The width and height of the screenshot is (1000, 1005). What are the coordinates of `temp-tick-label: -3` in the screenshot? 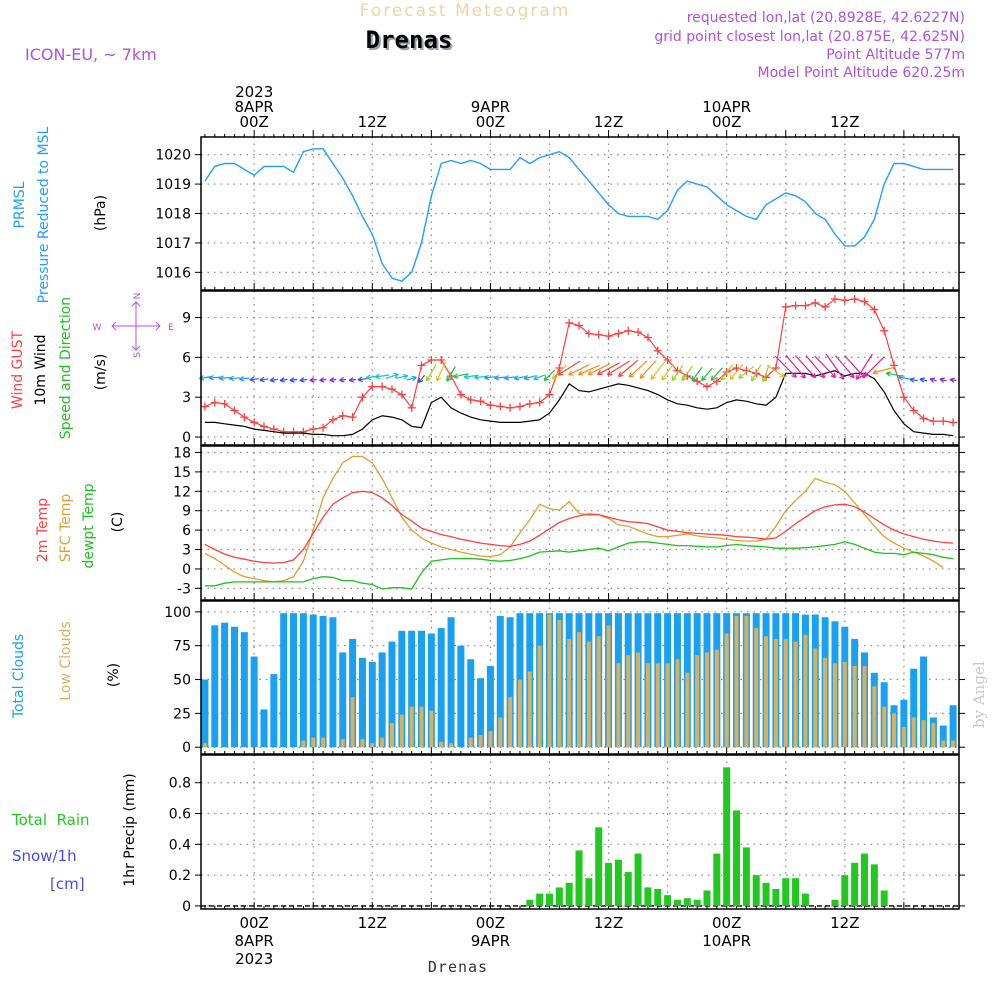 It's located at (184, 589).